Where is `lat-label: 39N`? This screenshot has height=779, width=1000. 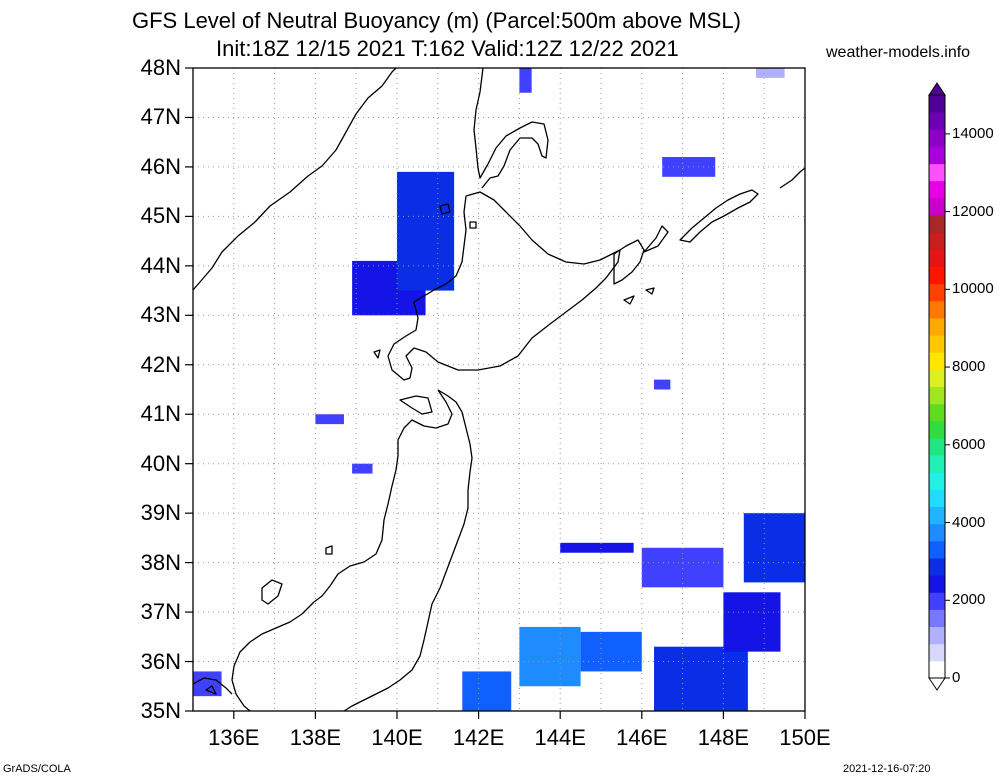
lat-label: 39N is located at coordinates (160, 513).